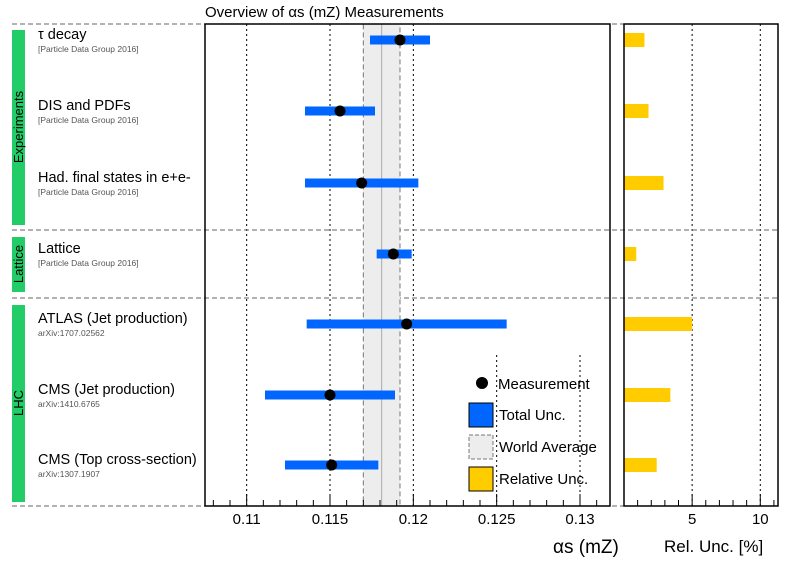  What do you see at coordinates (481, 479) in the screenshot?
I see `legend-relative-swatch` at bounding box center [481, 479].